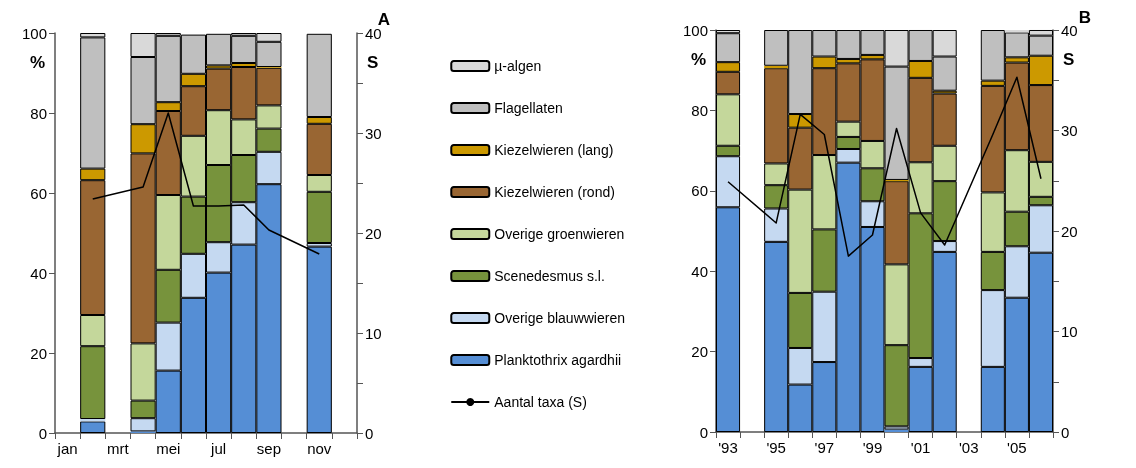  Describe the element at coordinates (540, 402) in the screenshot. I see `legend-label: Aantal taxa (S)` at that location.